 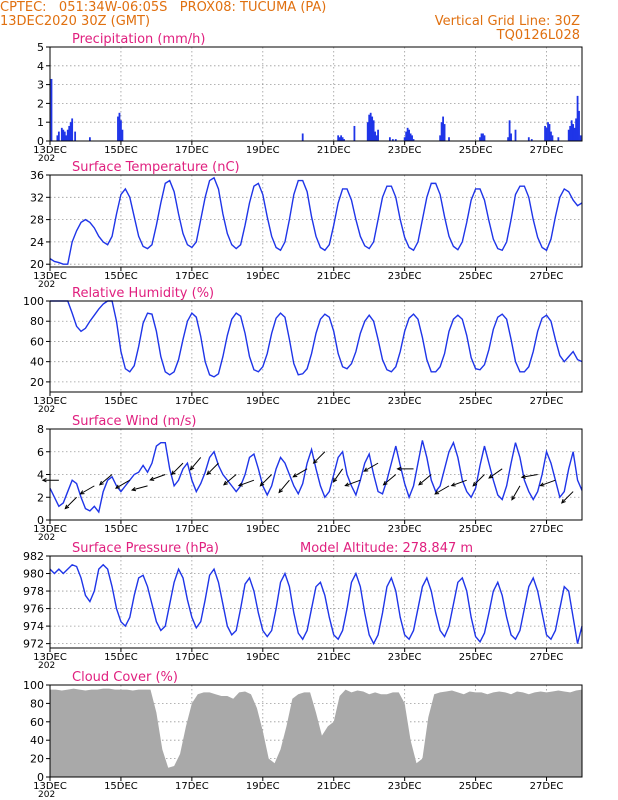 I want to click on temperature-xtick-label-3: 19DEC, so click(x=263, y=276).